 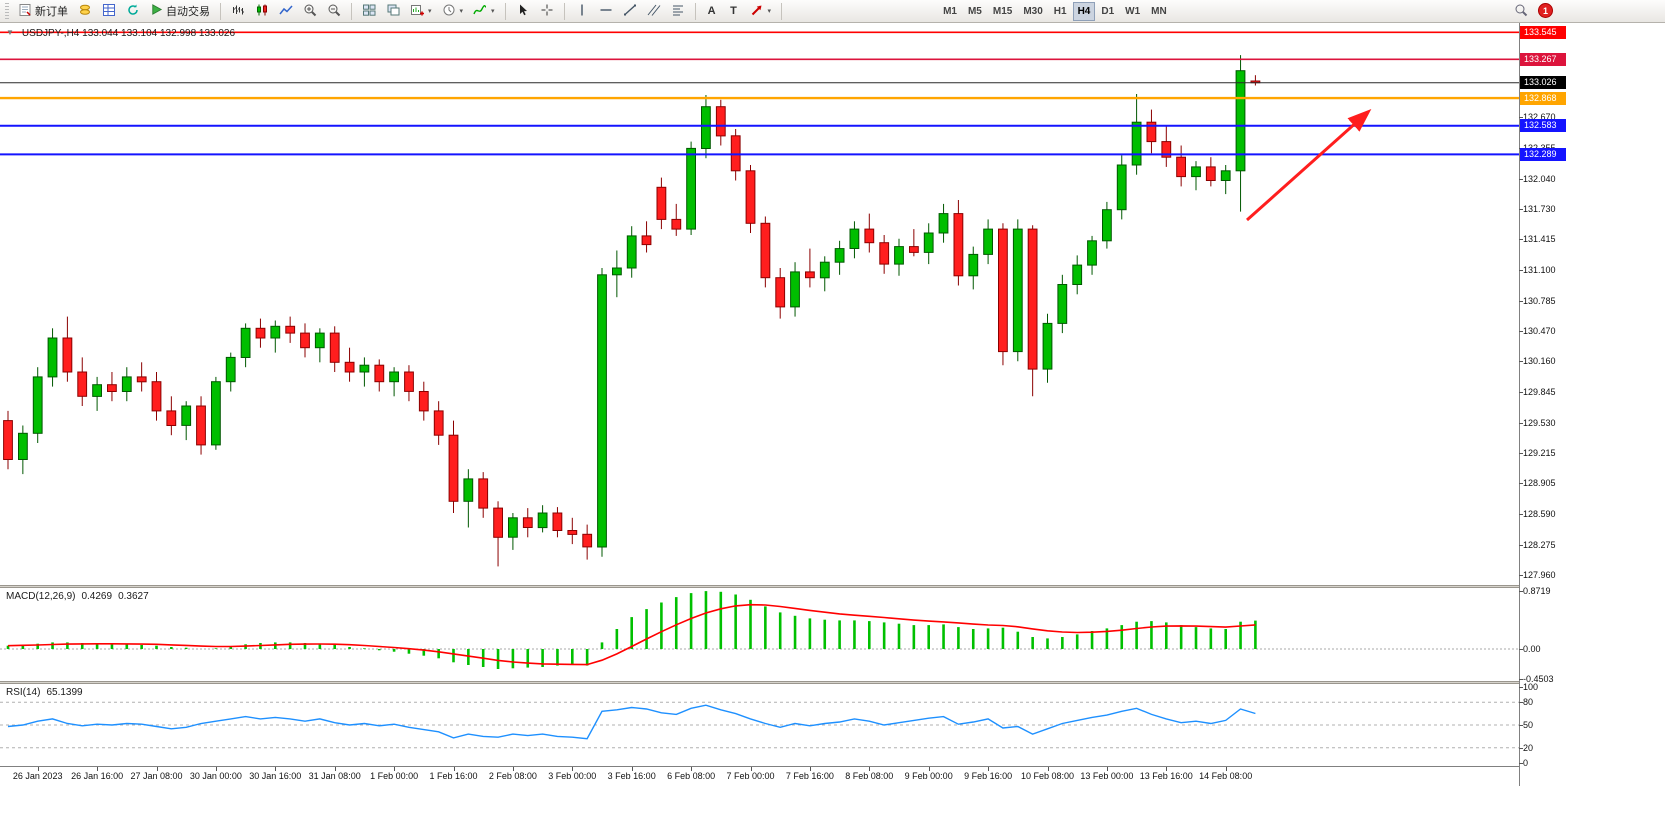 What do you see at coordinates (1539, 269) in the screenshot?
I see `price-scale-label: 131.100` at bounding box center [1539, 269].